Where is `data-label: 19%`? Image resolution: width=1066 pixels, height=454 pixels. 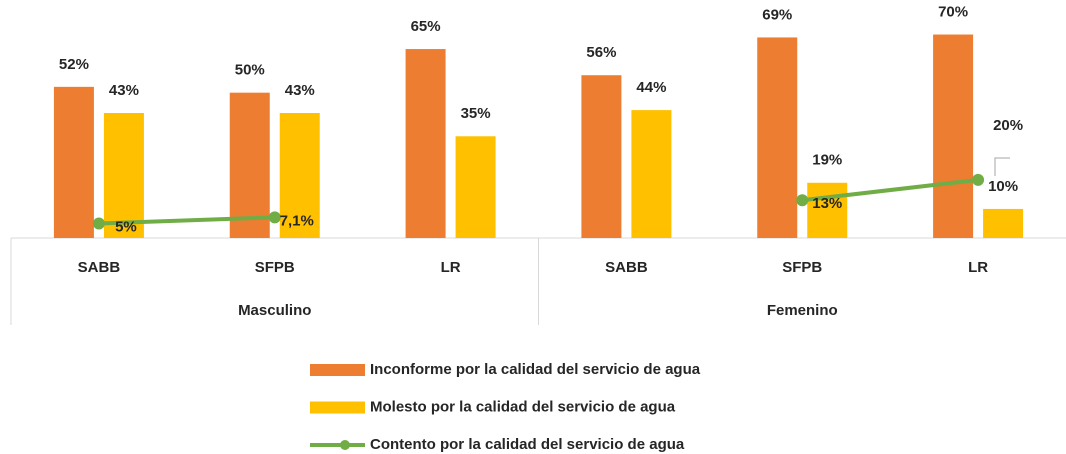 data-label: 19% is located at coordinates (827, 160).